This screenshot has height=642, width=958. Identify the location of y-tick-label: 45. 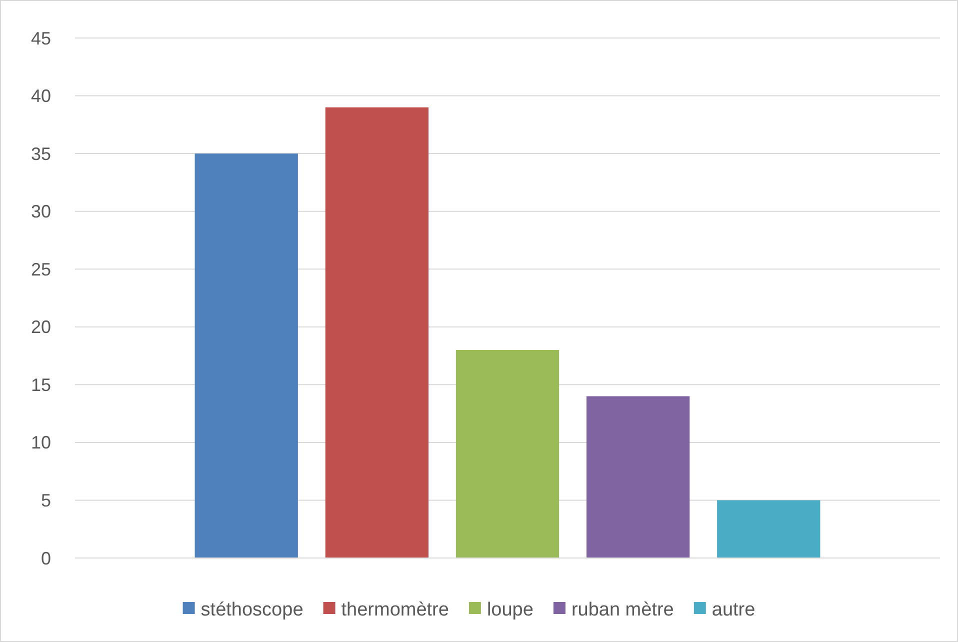
(40, 38).